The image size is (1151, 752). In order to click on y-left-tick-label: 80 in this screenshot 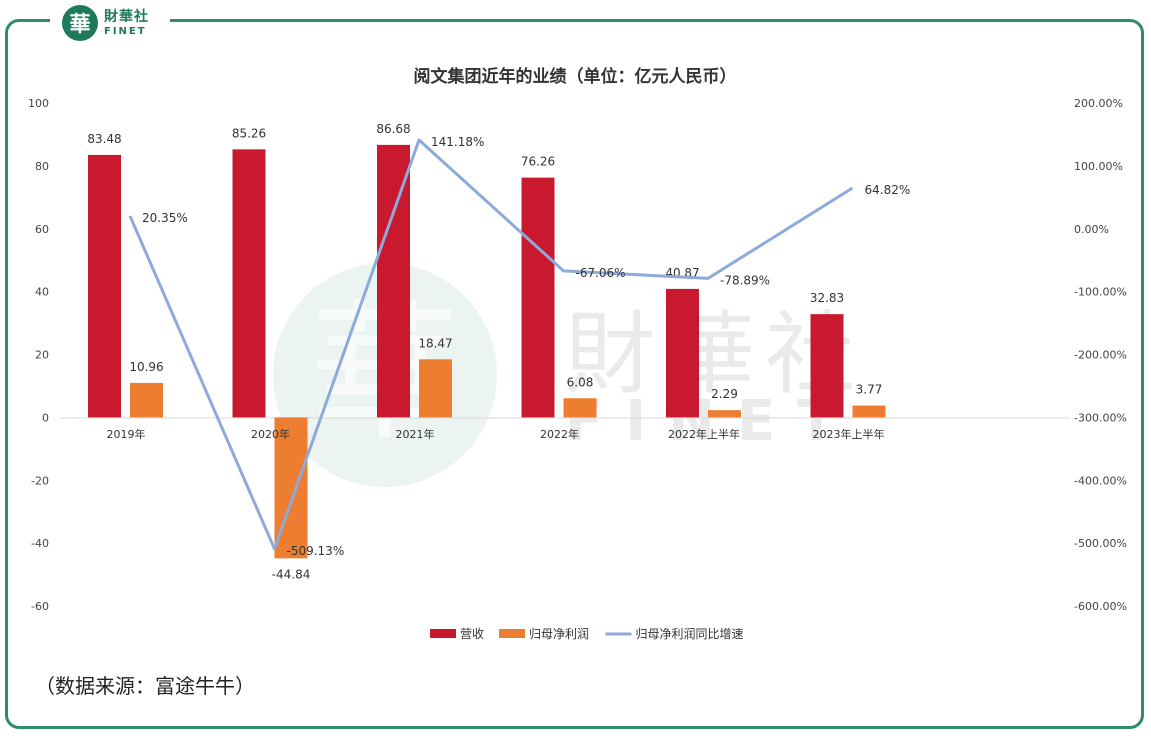, I will do `click(42, 166)`.